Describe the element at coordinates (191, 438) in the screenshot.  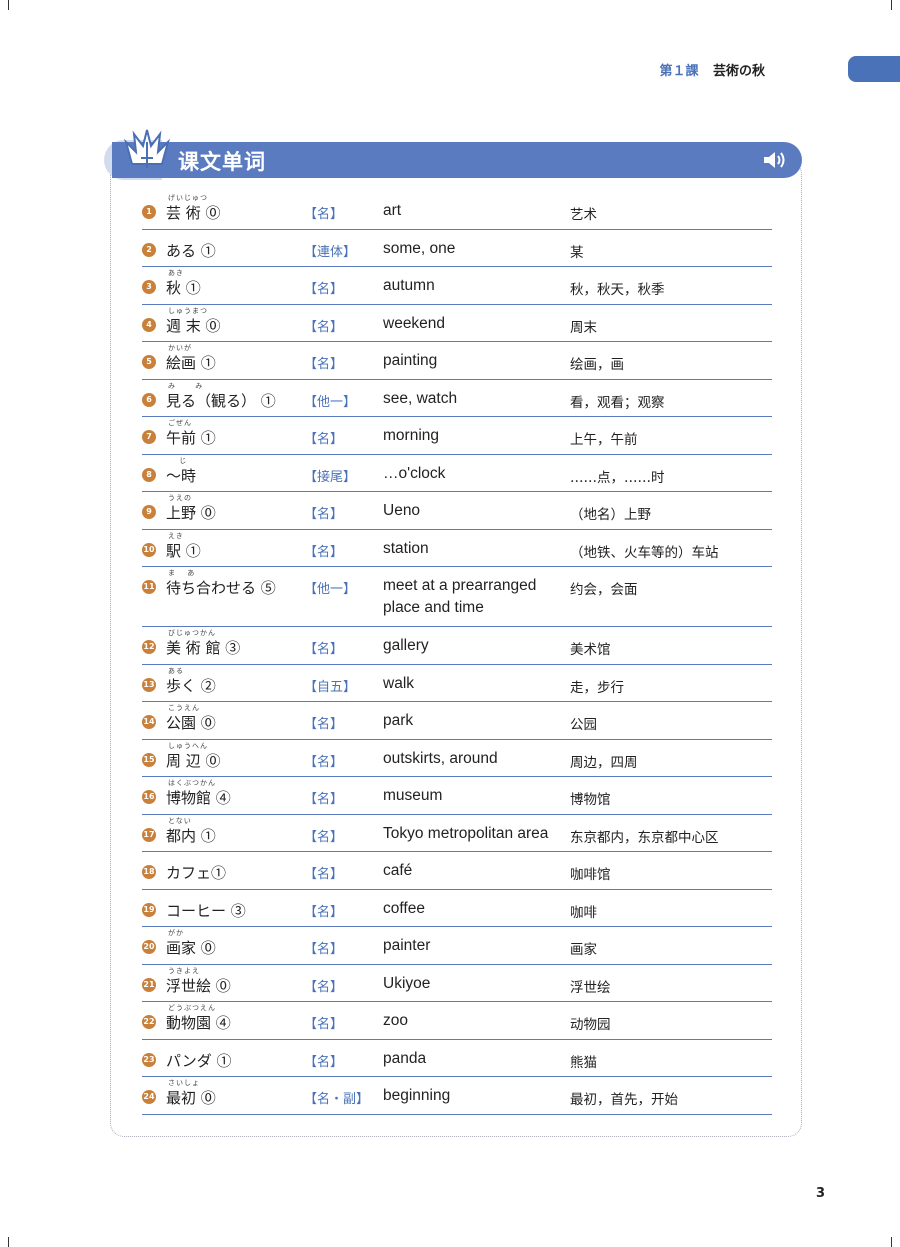
I see `japanese-word: 午前 ①` at that location.